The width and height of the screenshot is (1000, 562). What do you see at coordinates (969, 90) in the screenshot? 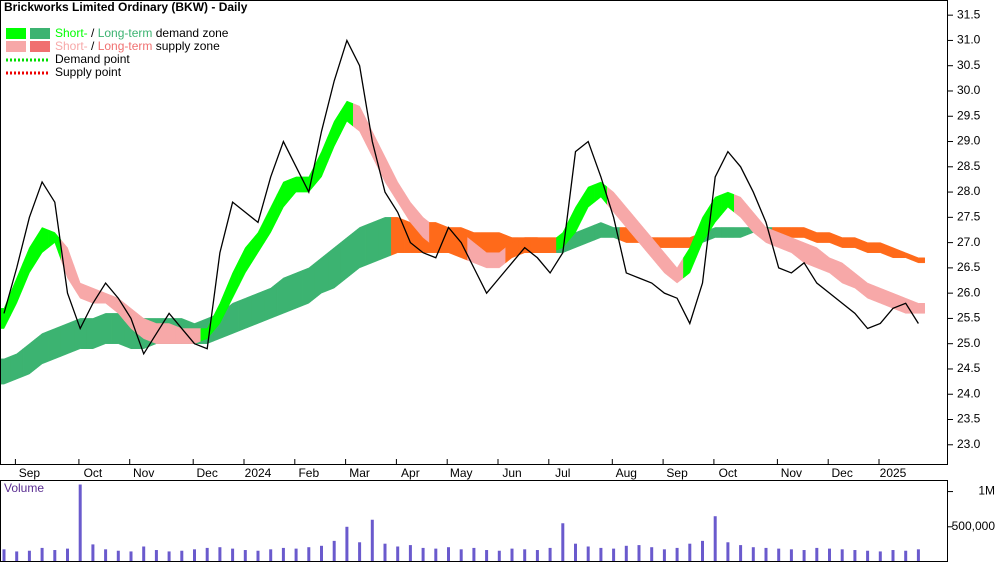
I see `y-tick-label: 30.0` at bounding box center [969, 90].